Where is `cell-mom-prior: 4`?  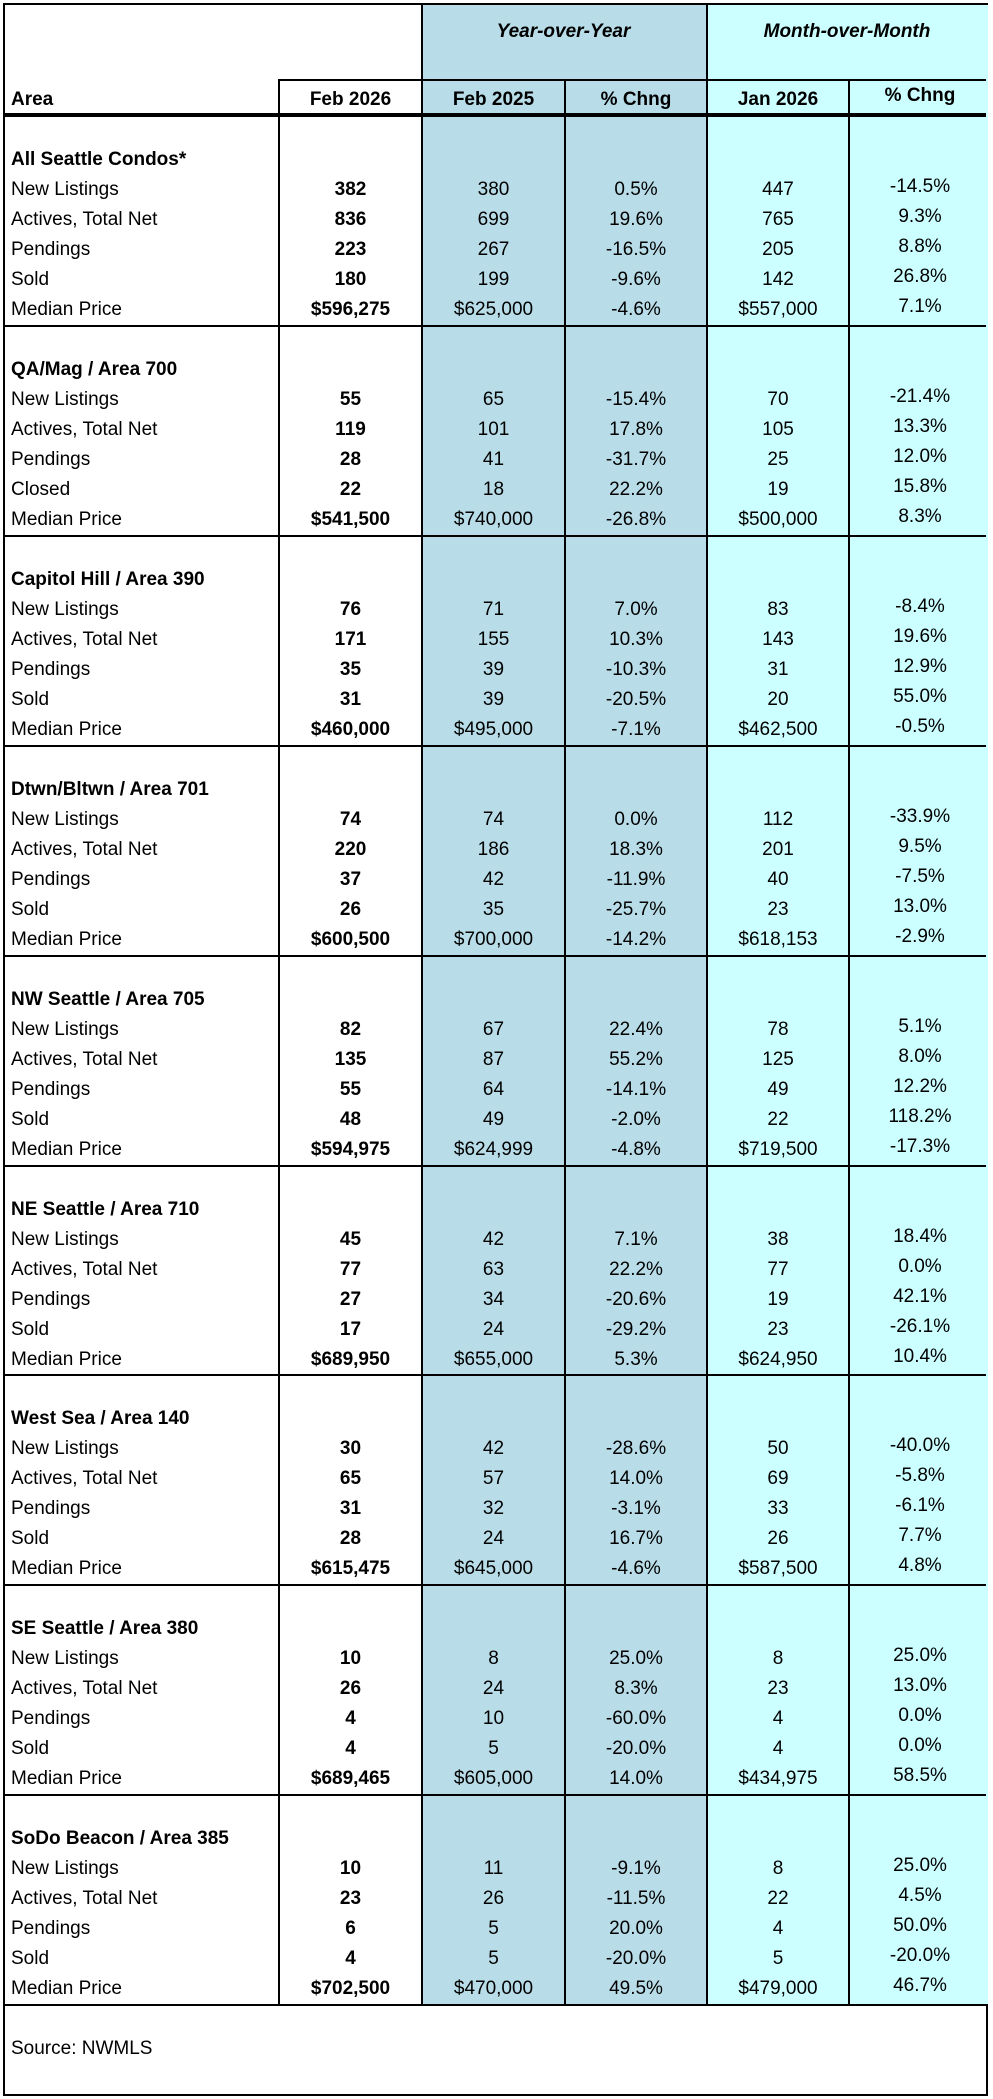 cell-mom-prior: 4 is located at coordinates (778, 1749).